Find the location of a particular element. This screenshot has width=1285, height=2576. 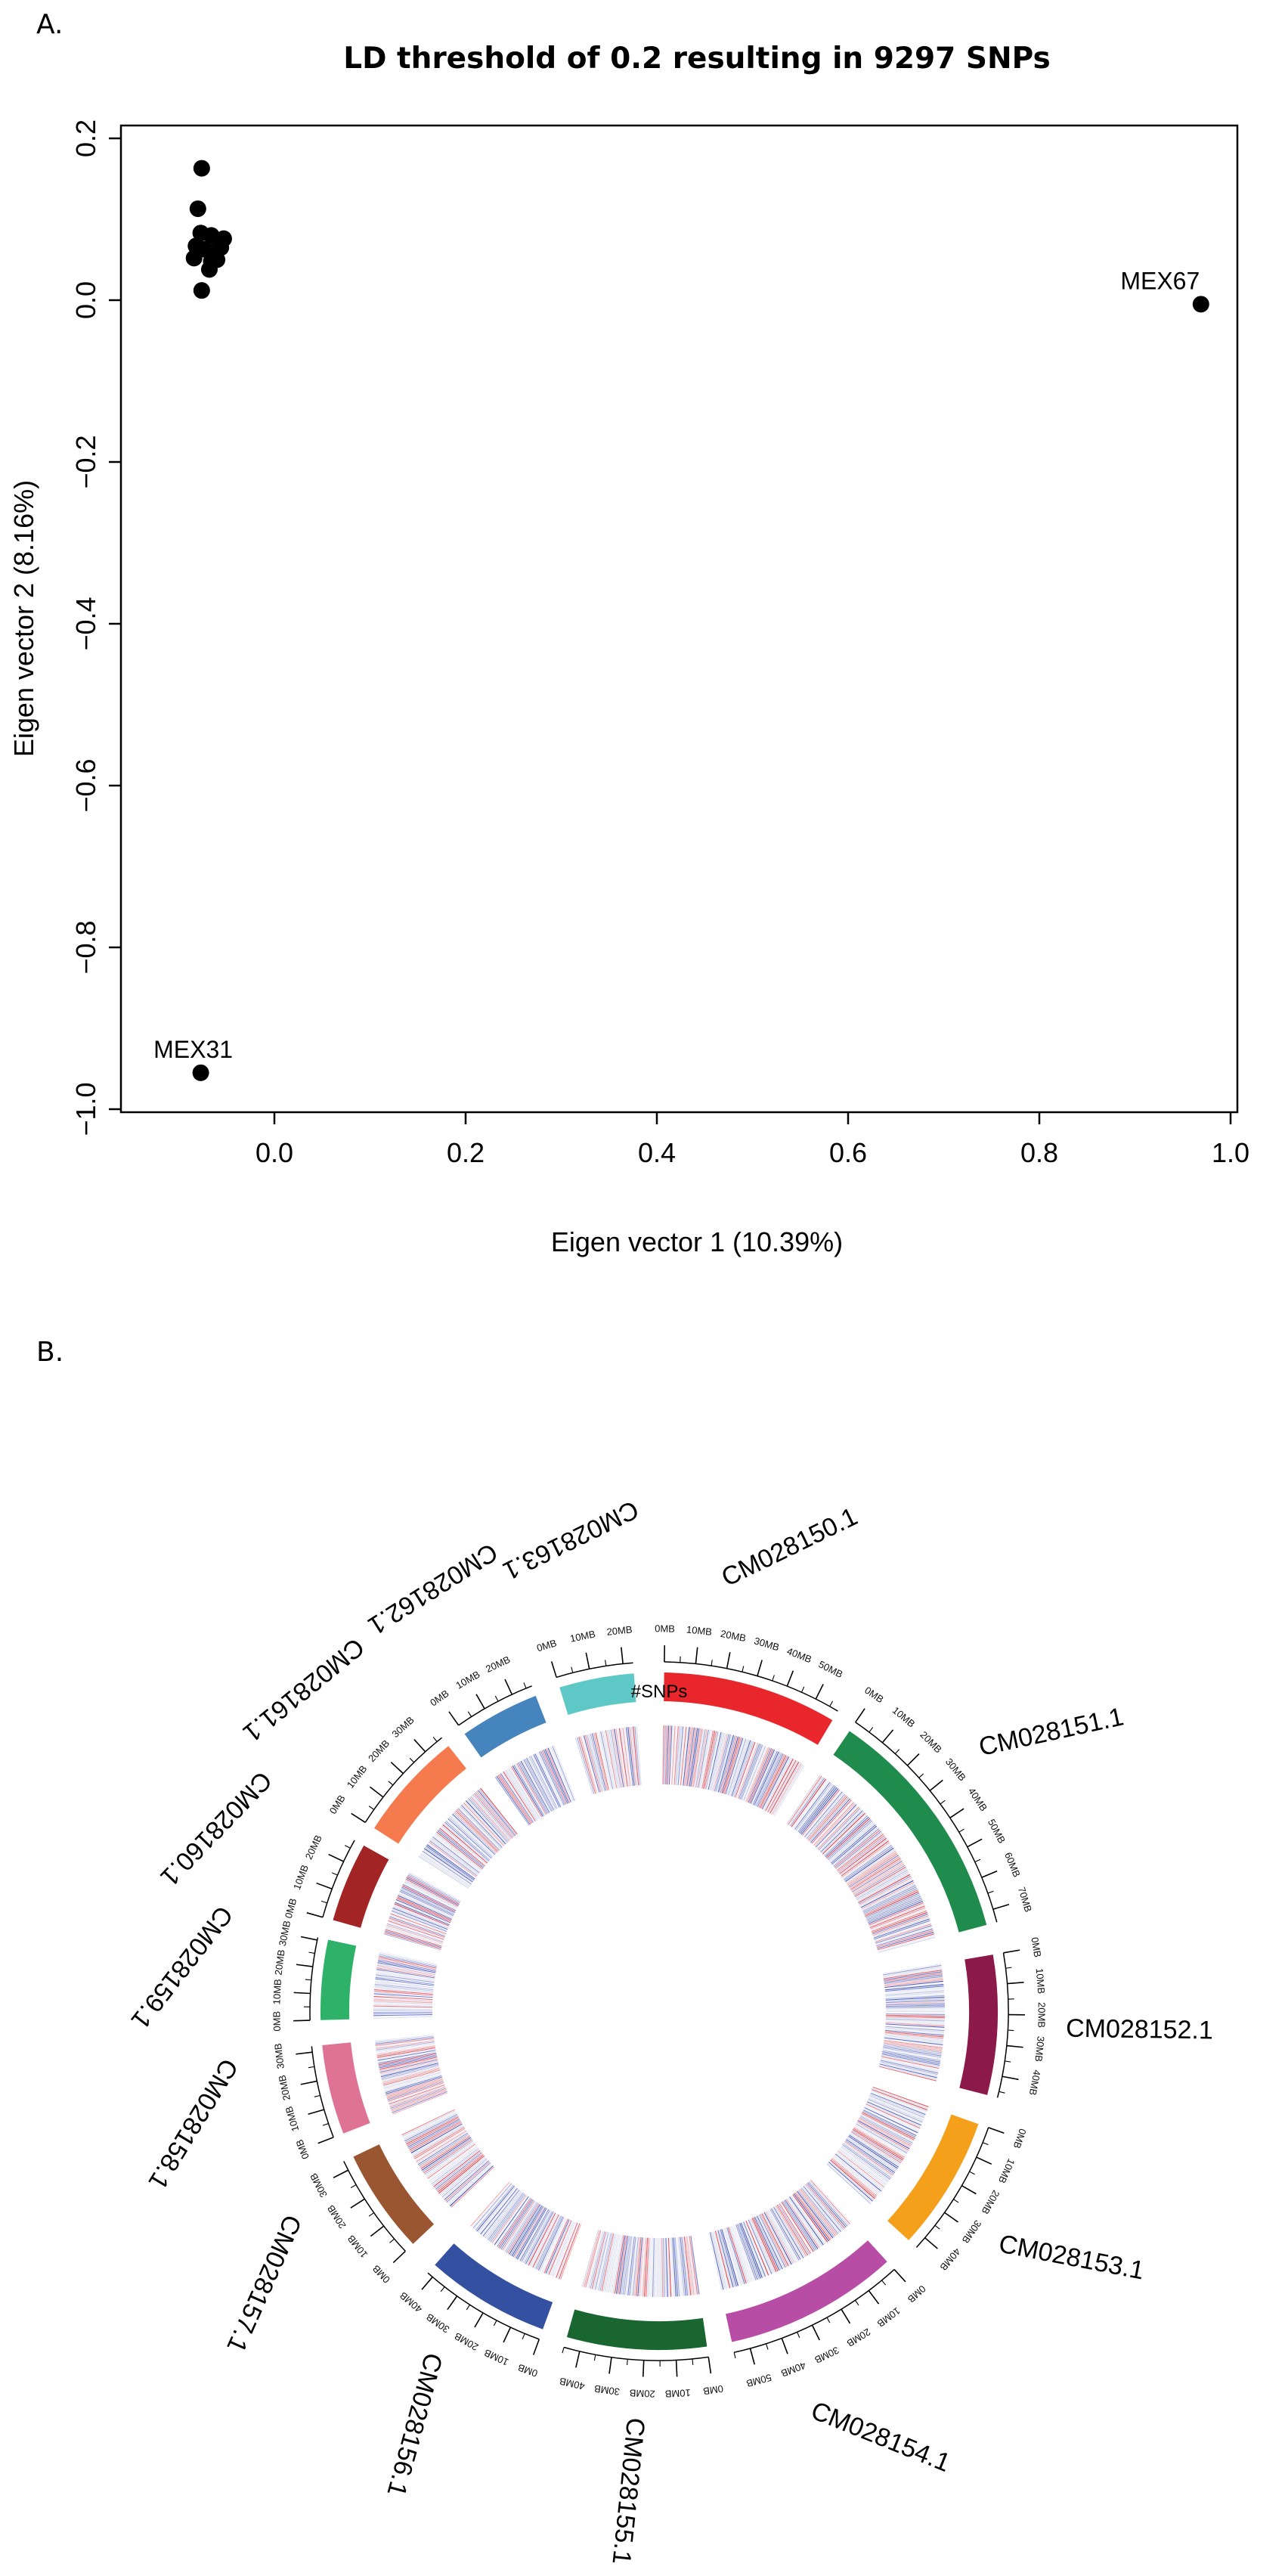

tick-baseline is located at coordinates (751, 1686).